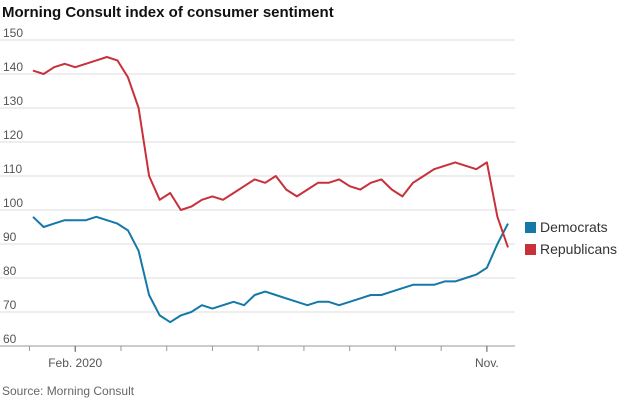 The image size is (620, 405). I want to click on y-tick-label: 100, so click(13, 203).